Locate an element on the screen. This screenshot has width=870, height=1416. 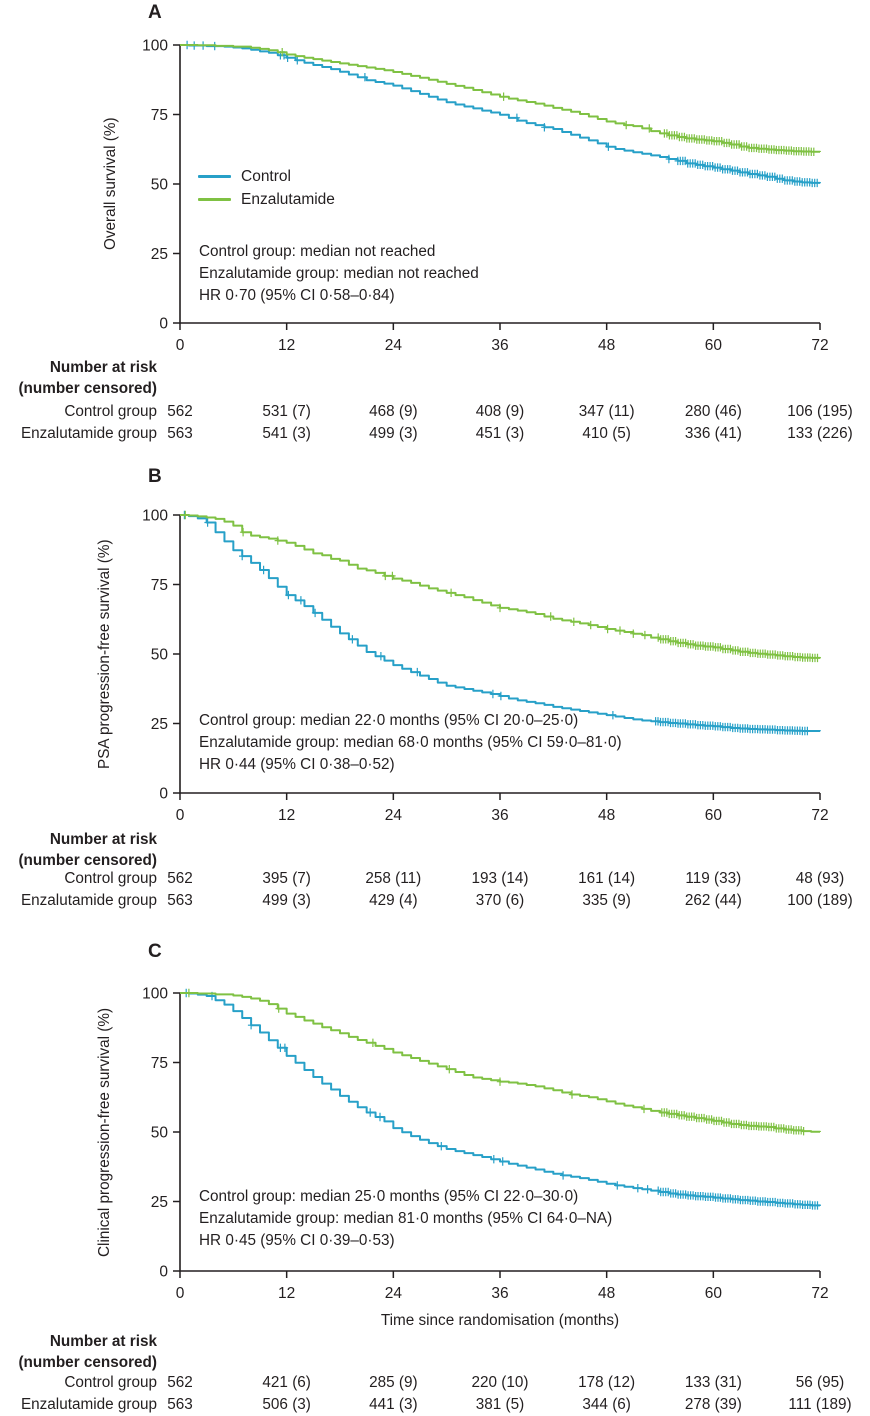
risk-value: 100 (189) is located at coordinates (820, 900).